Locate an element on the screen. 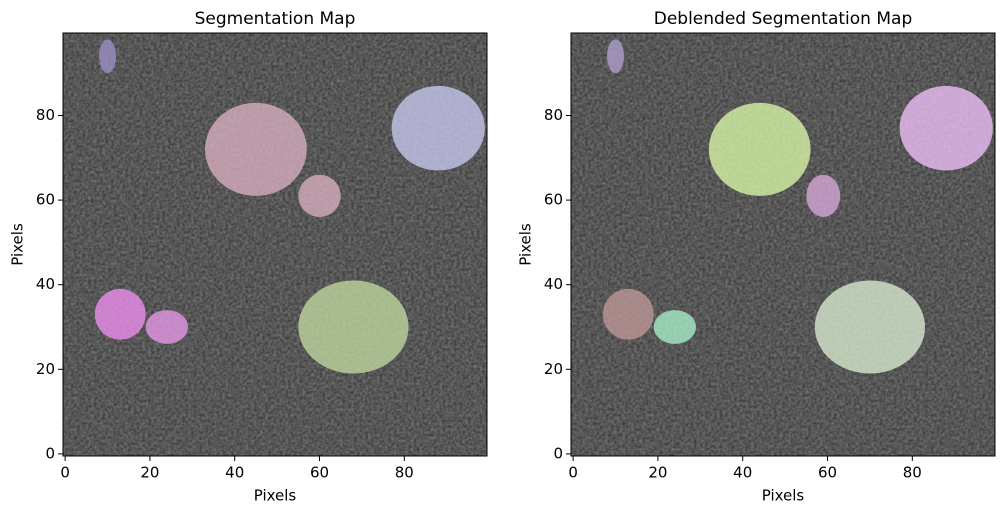 This screenshot has width=1004, height=517. chart-title: Deblended Segmentation Map is located at coordinates (783, 19).